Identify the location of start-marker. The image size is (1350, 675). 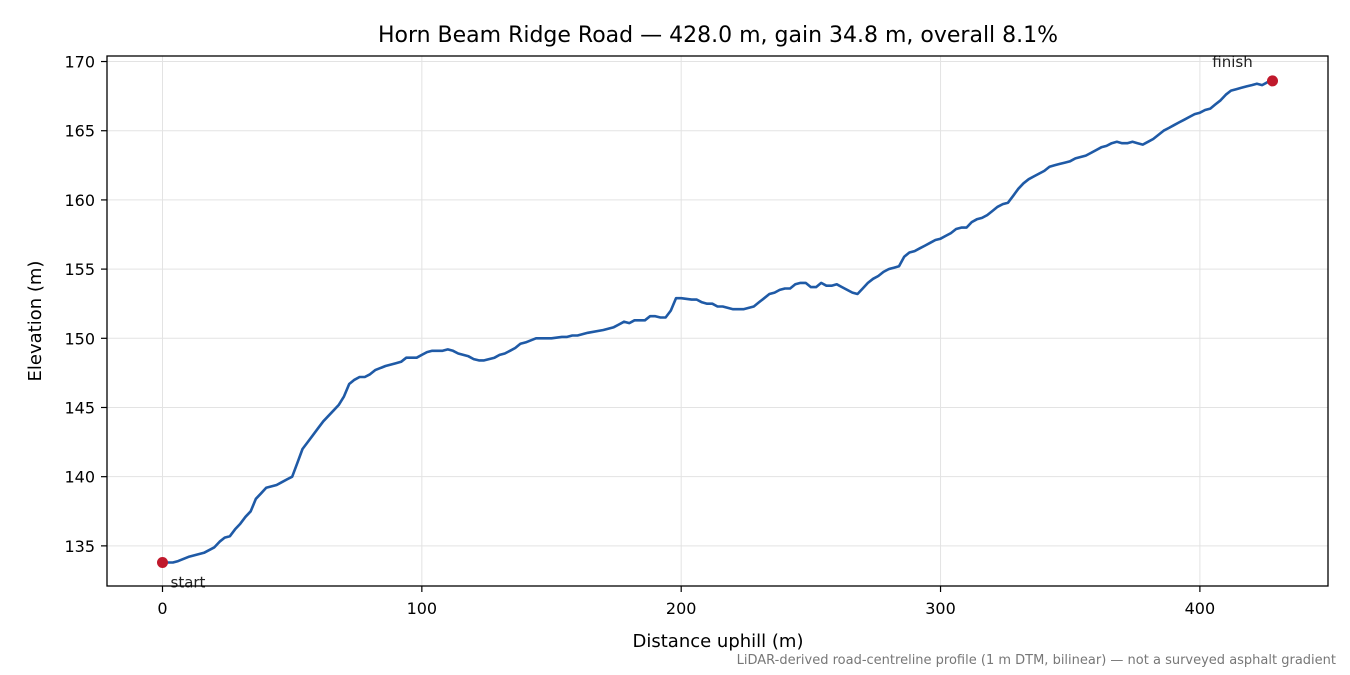
(162, 562).